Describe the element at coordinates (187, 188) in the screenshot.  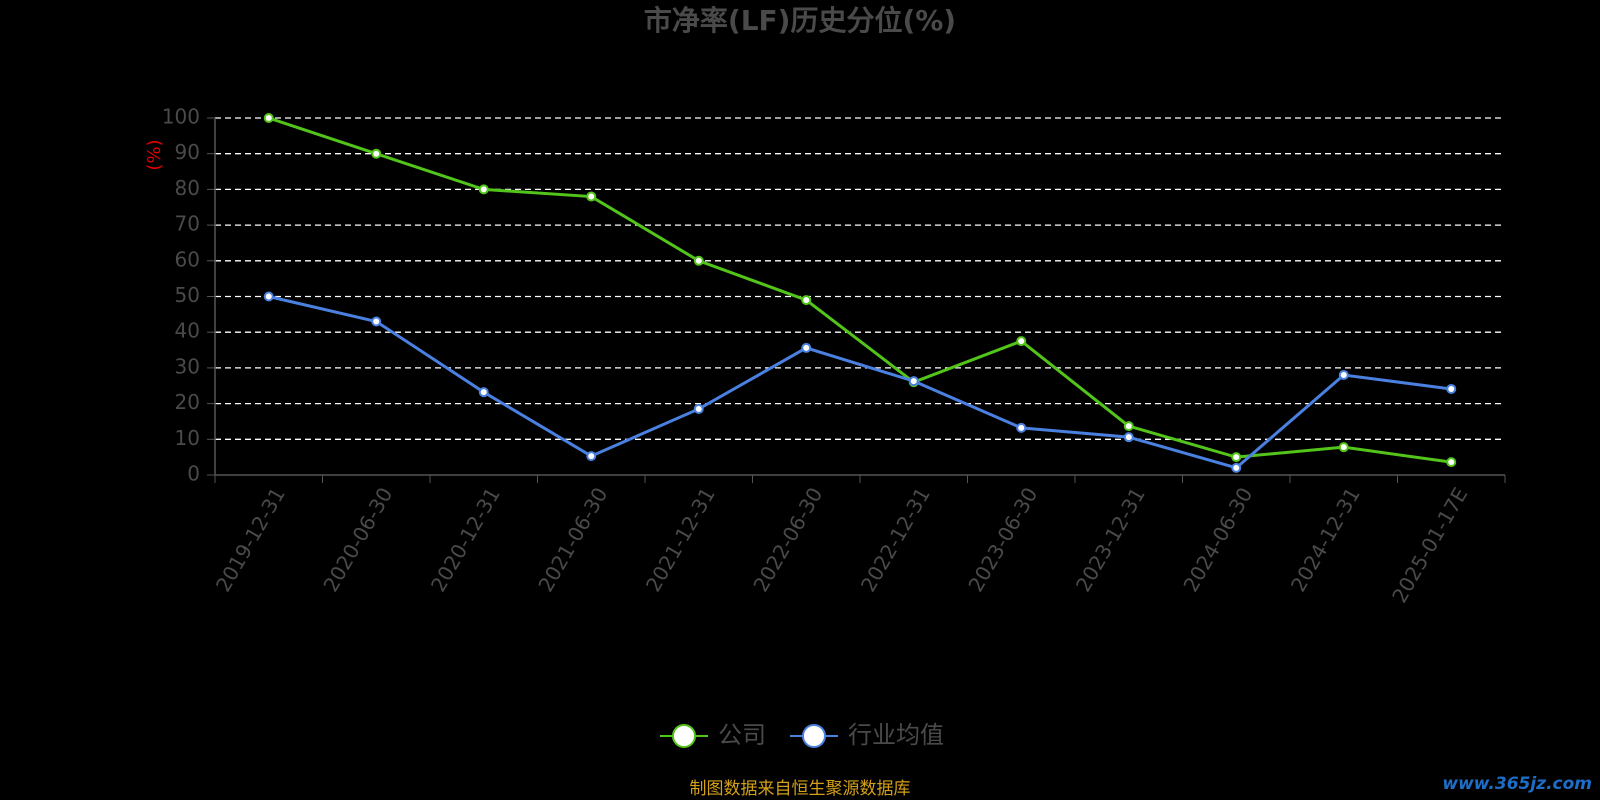
I see `y-tick-label: 80` at that location.